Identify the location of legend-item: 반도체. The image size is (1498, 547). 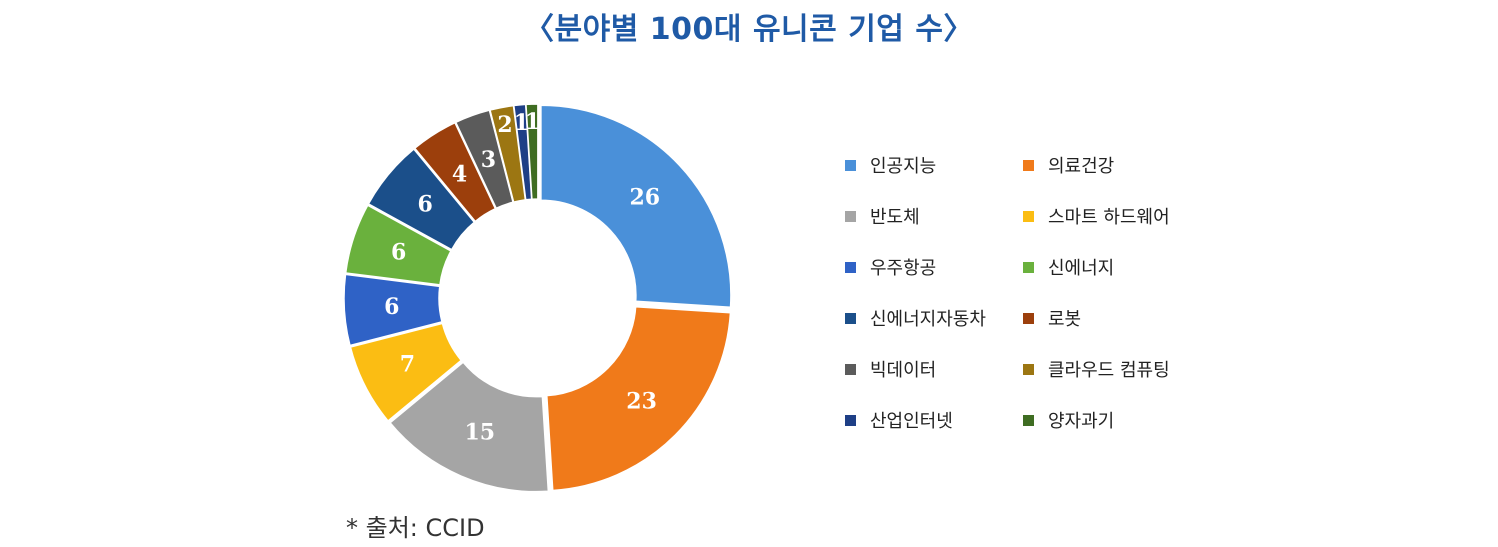
(882, 216).